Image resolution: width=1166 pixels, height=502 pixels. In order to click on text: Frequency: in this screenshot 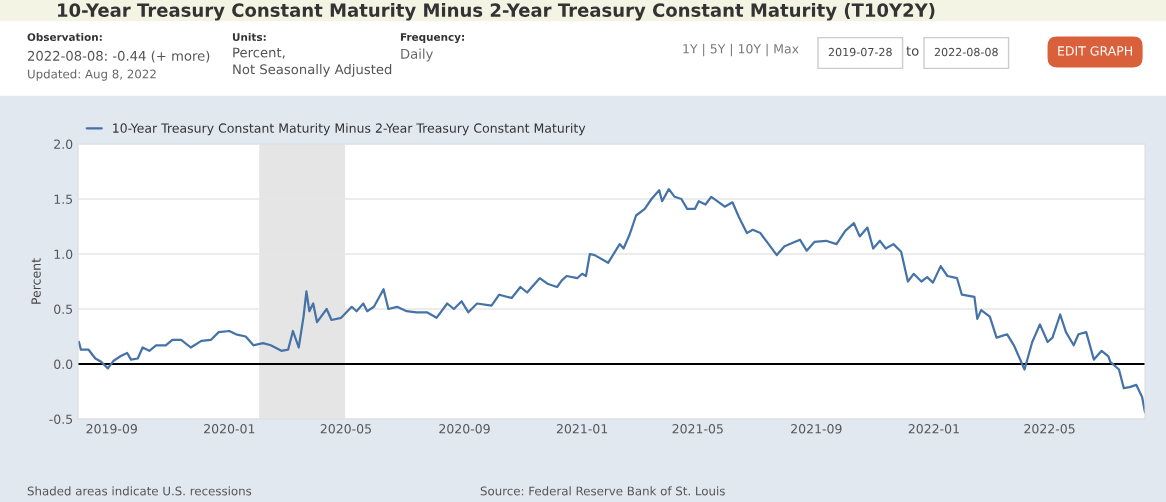, I will do `click(432, 38)`.